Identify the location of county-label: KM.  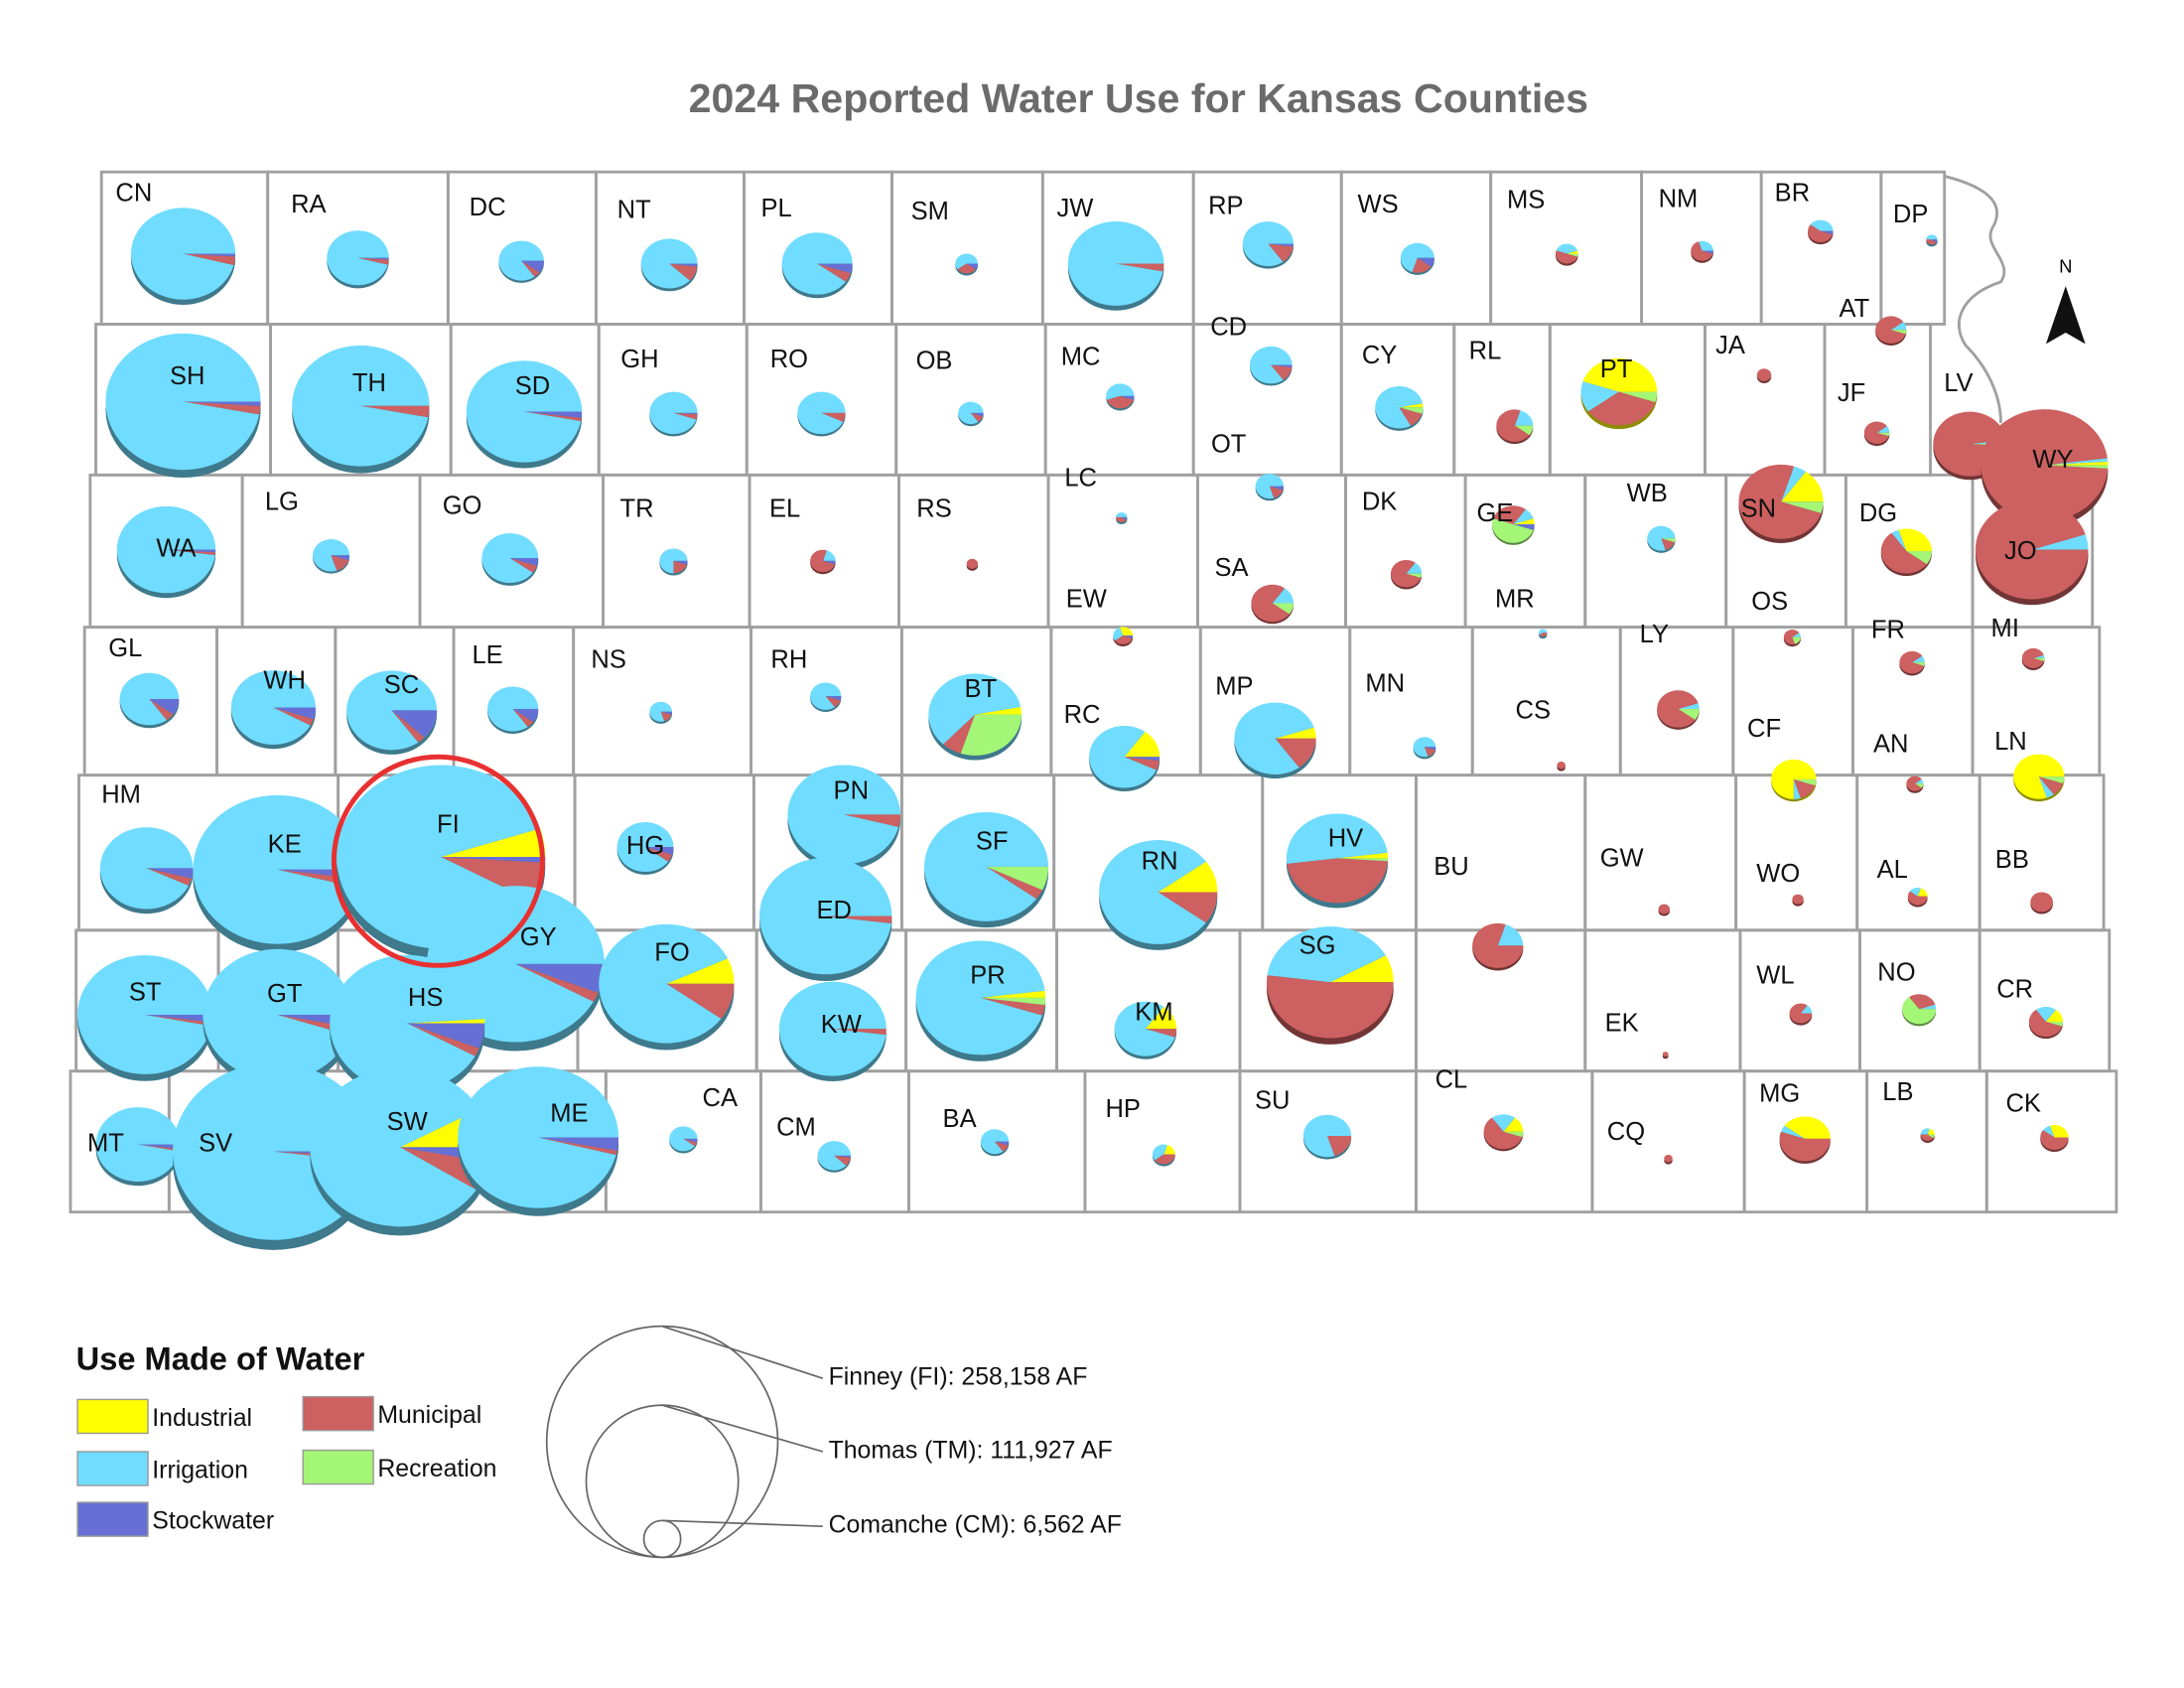
(1153, 1012).